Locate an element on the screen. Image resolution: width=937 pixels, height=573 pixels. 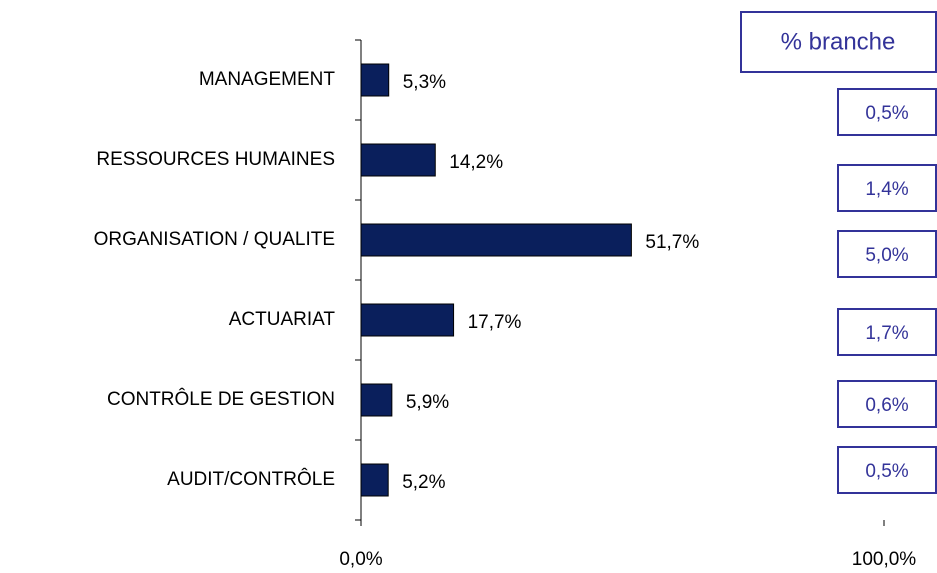
annotation-label: 0,6% is located at coordinates (886, 405).